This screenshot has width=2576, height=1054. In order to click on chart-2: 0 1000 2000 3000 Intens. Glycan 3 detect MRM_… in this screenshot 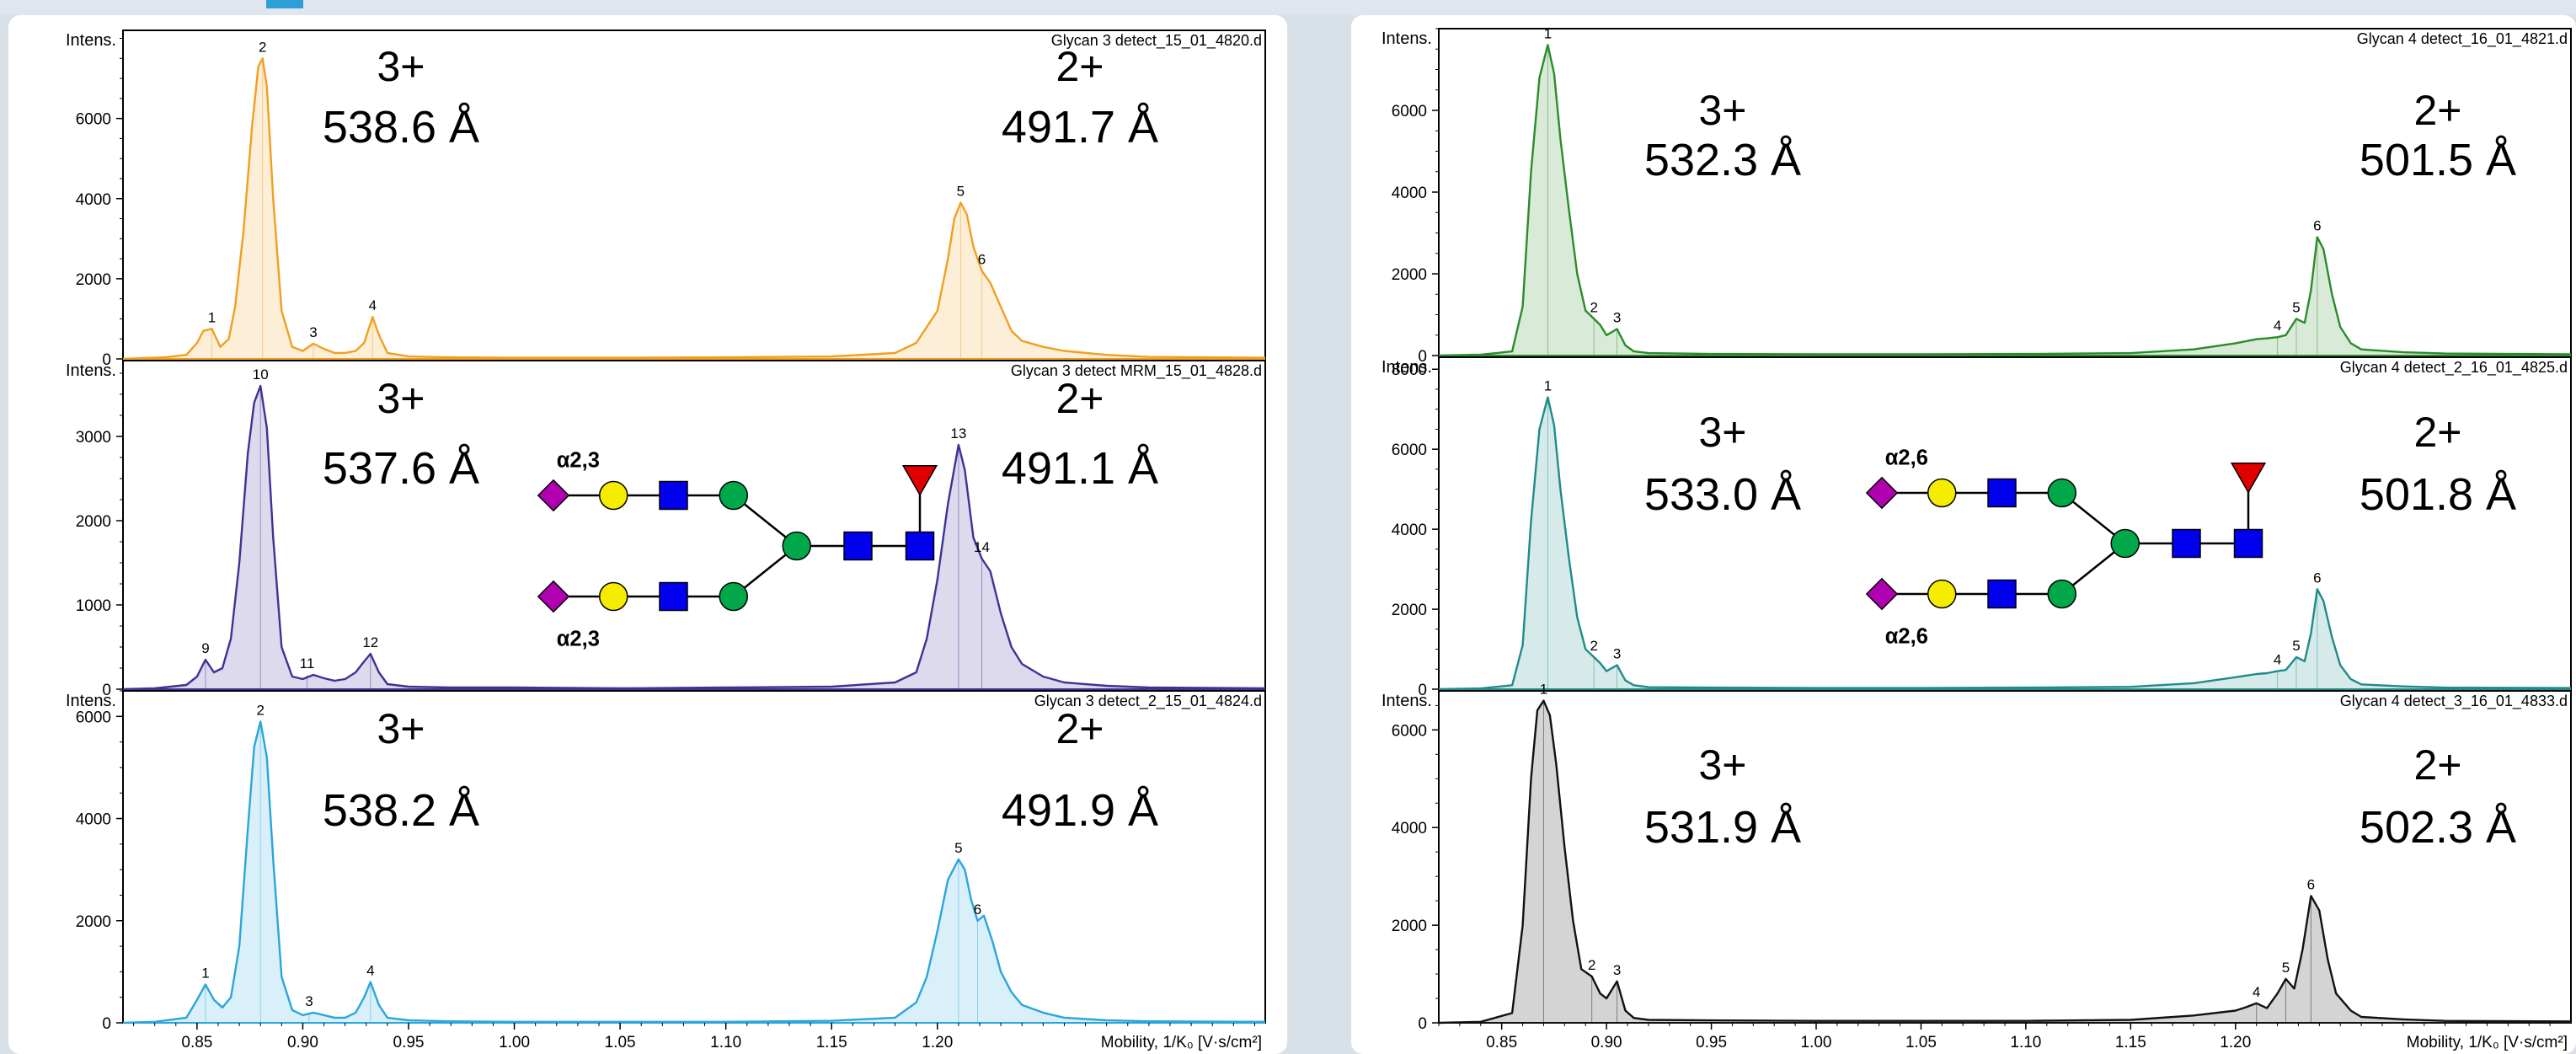, I will do `click(666, 530)`.